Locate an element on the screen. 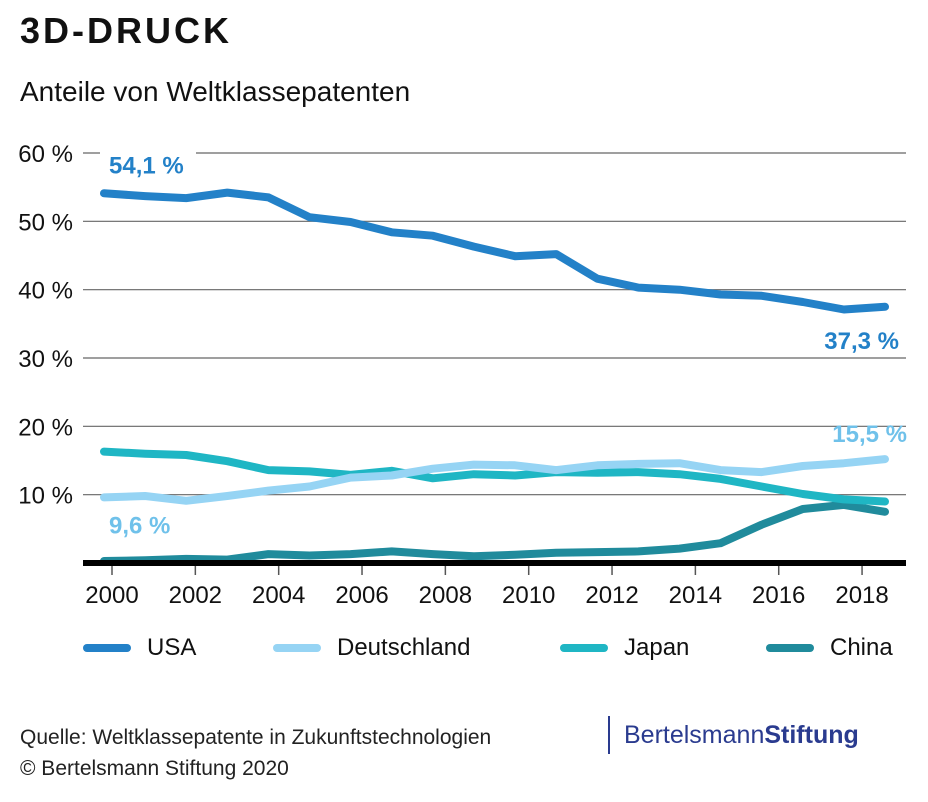 The height and width of the screenshot is (802, 928). series-line-japan is located at coordinates (494, 476).